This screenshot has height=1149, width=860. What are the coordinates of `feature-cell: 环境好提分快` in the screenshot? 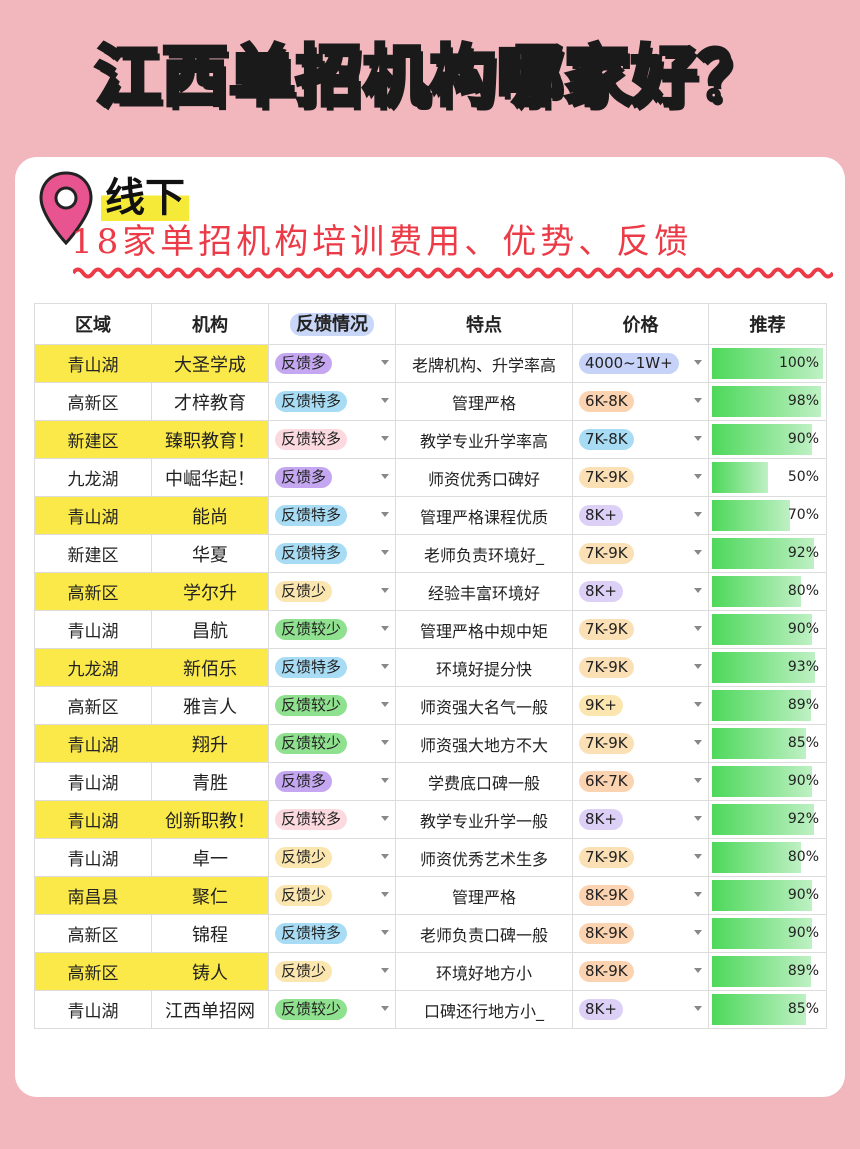 It's located at (484, 667).